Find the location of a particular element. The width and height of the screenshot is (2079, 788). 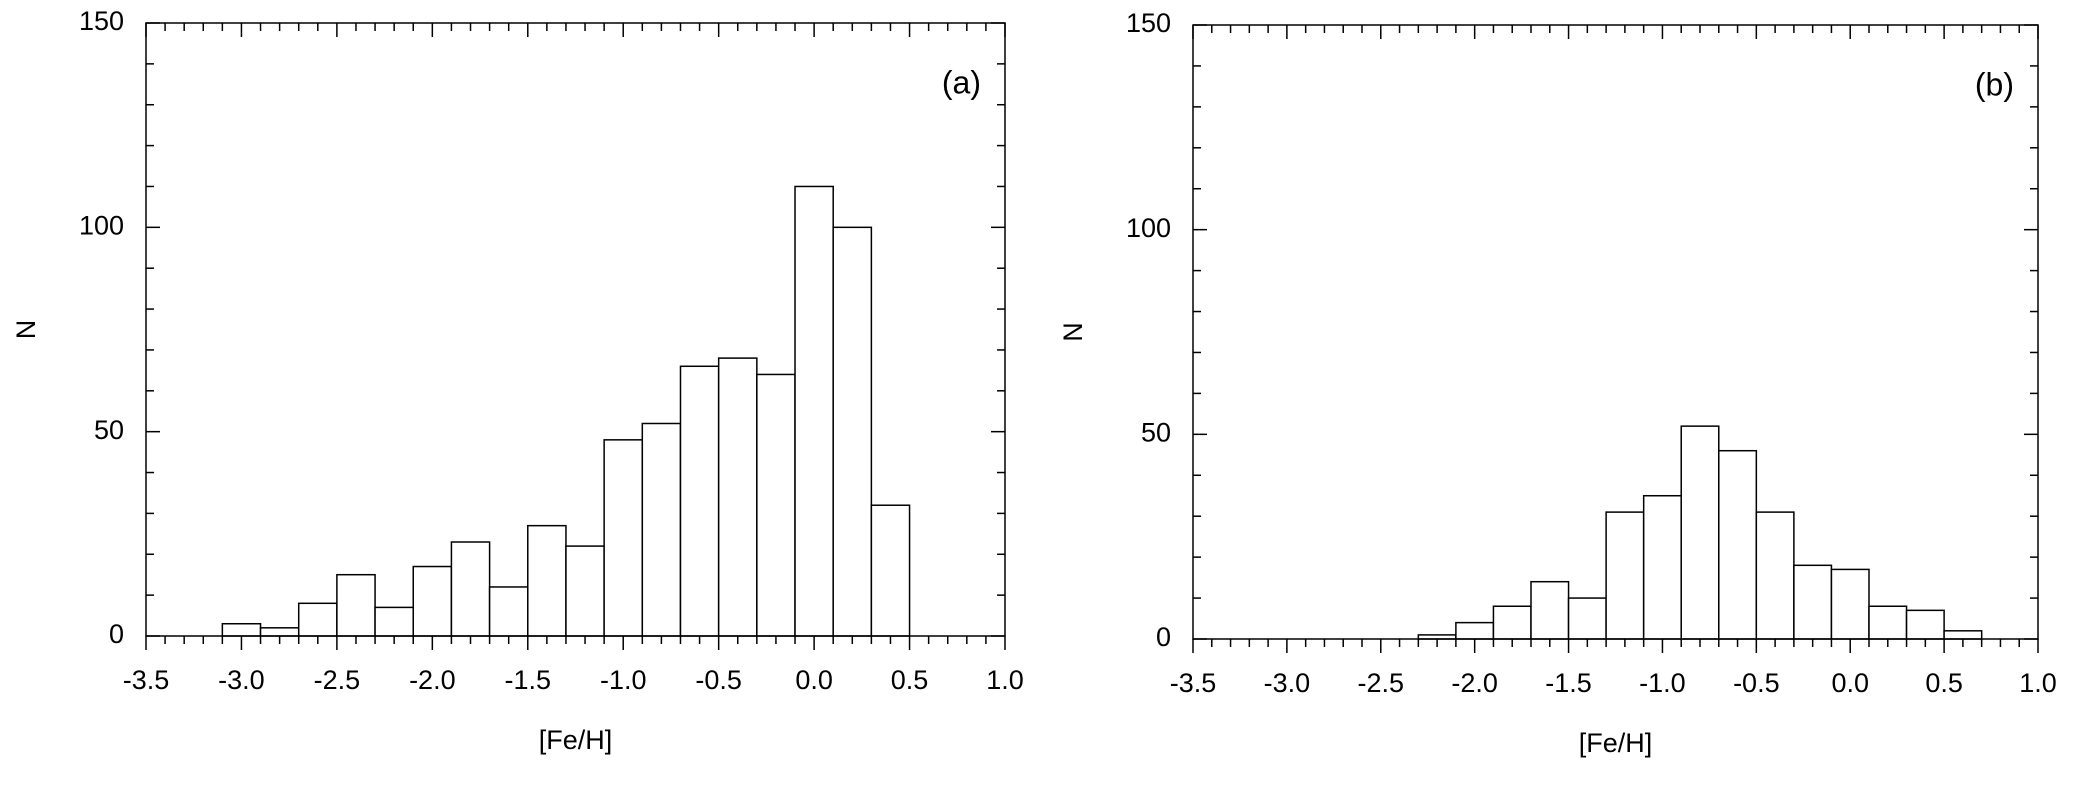

panel-label: (a) is located at coordinates (961, 82).